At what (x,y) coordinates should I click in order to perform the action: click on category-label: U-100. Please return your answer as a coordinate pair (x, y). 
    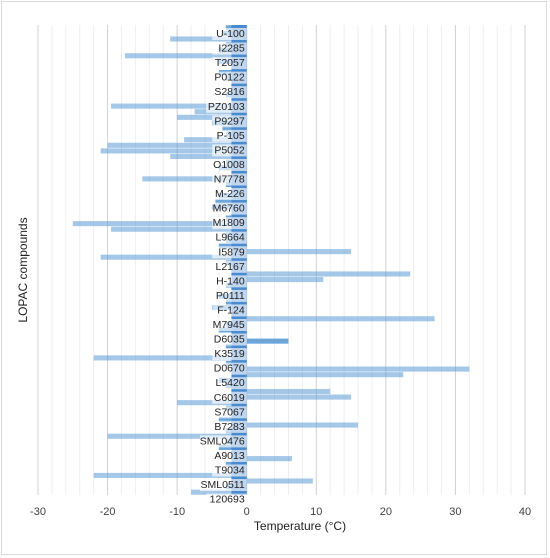
    Looking at the image, I should click on (230, 34).